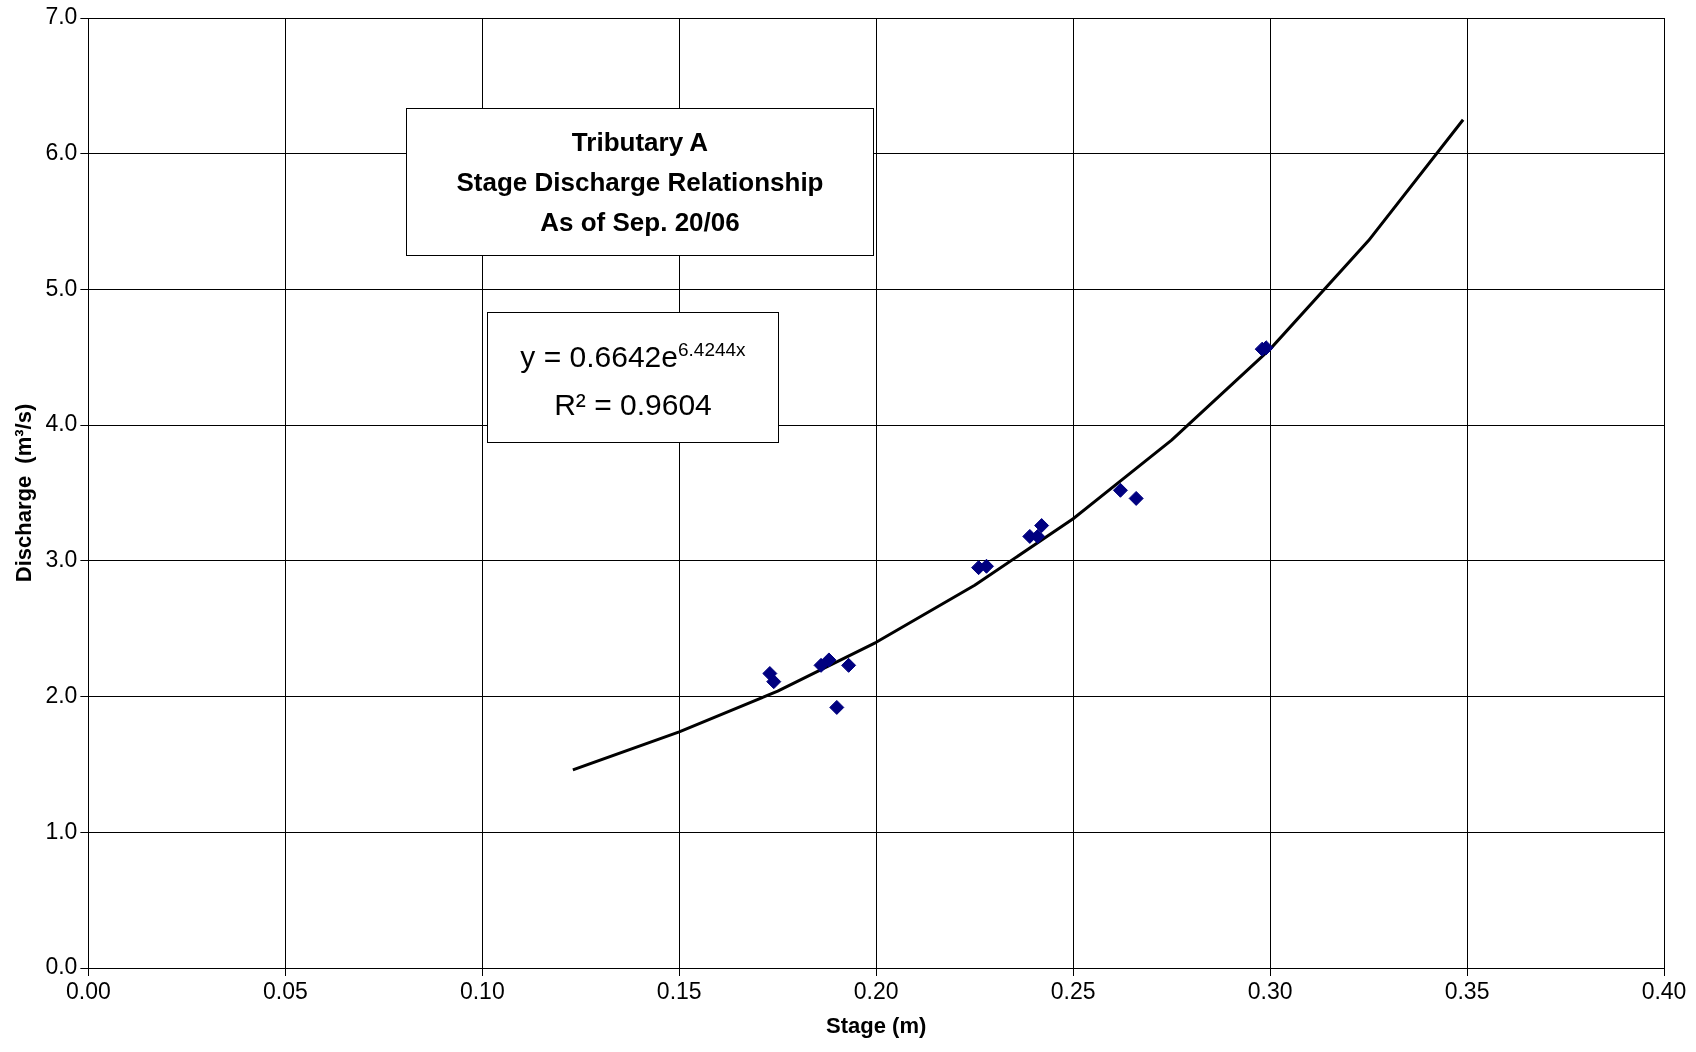 The width and height of the screenshot is (1696, 1052). What do you see at coordinates (61, 423) in the screenshot?
I see `y-tick-label: 4.0` at bounding box center [61, 423].